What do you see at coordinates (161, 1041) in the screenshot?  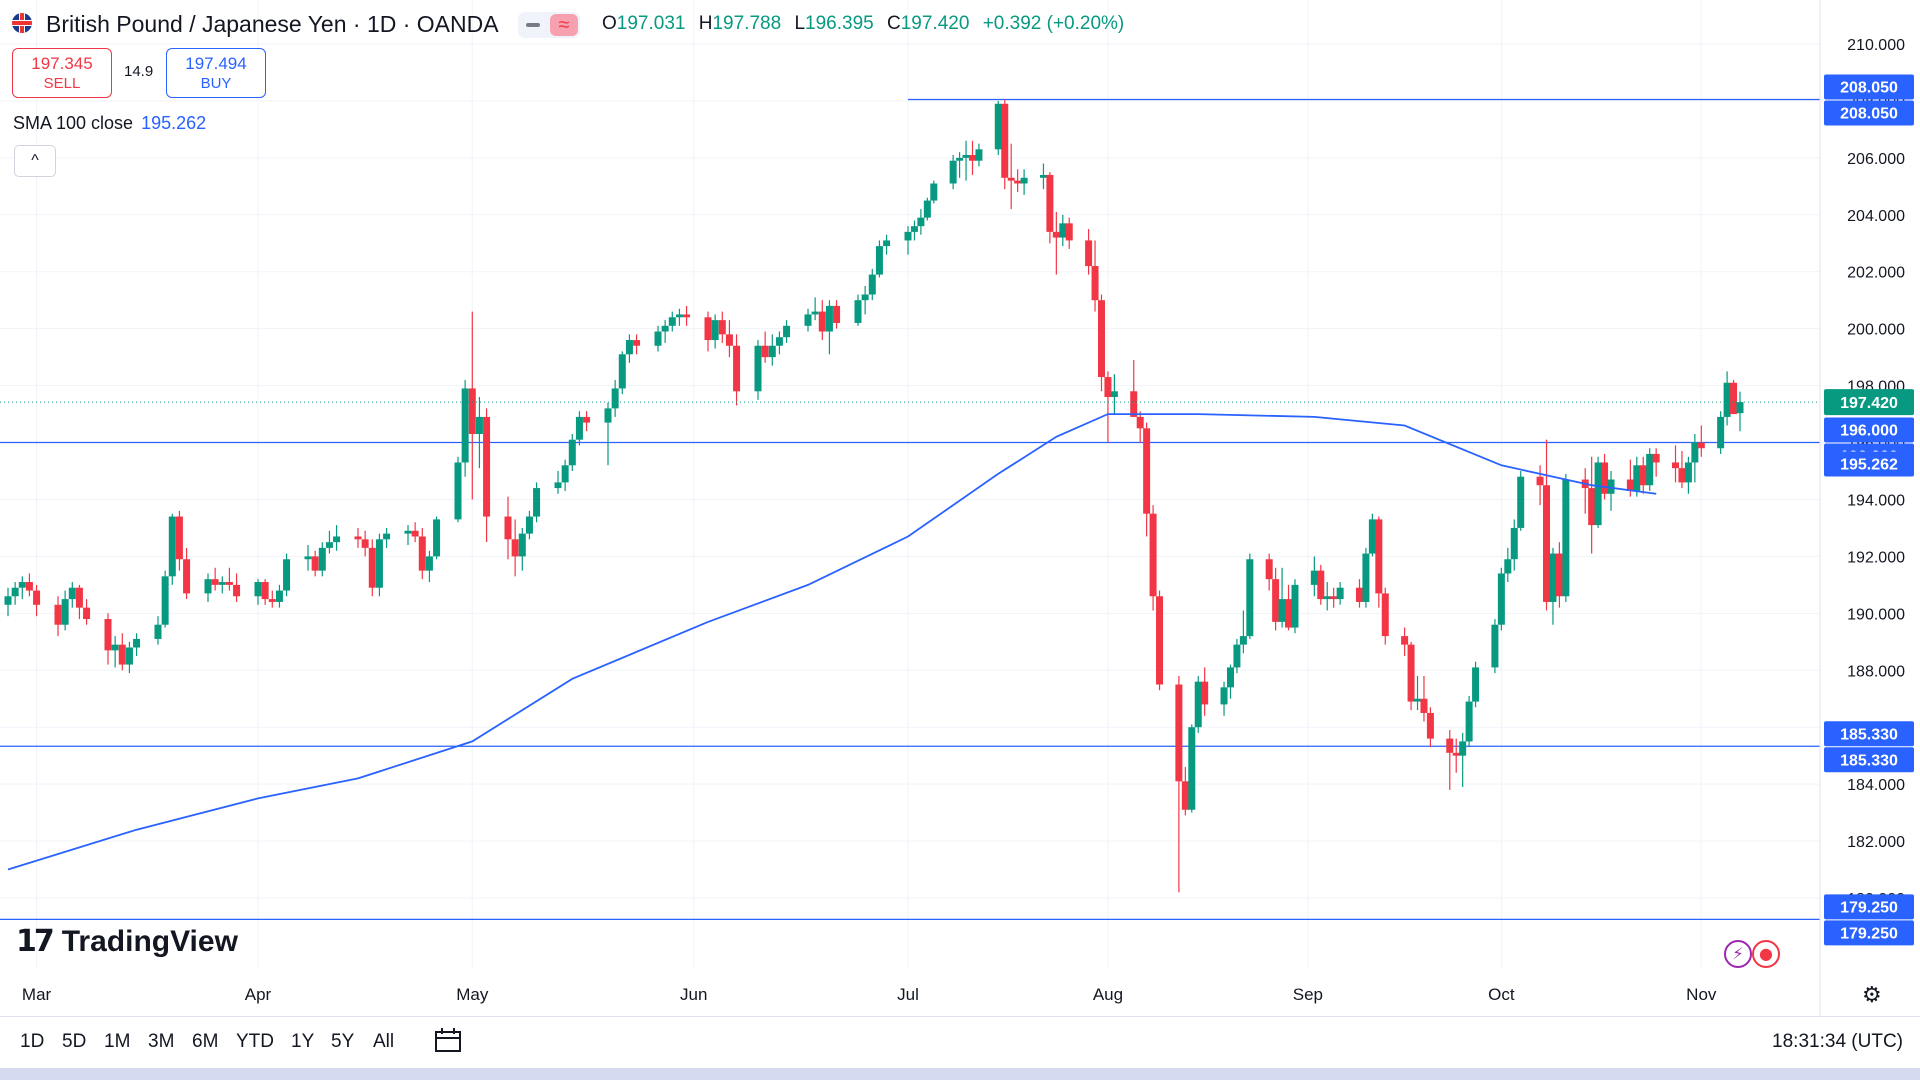 I see `range-3m-button: 3M` at bounding box center [161, 1041].